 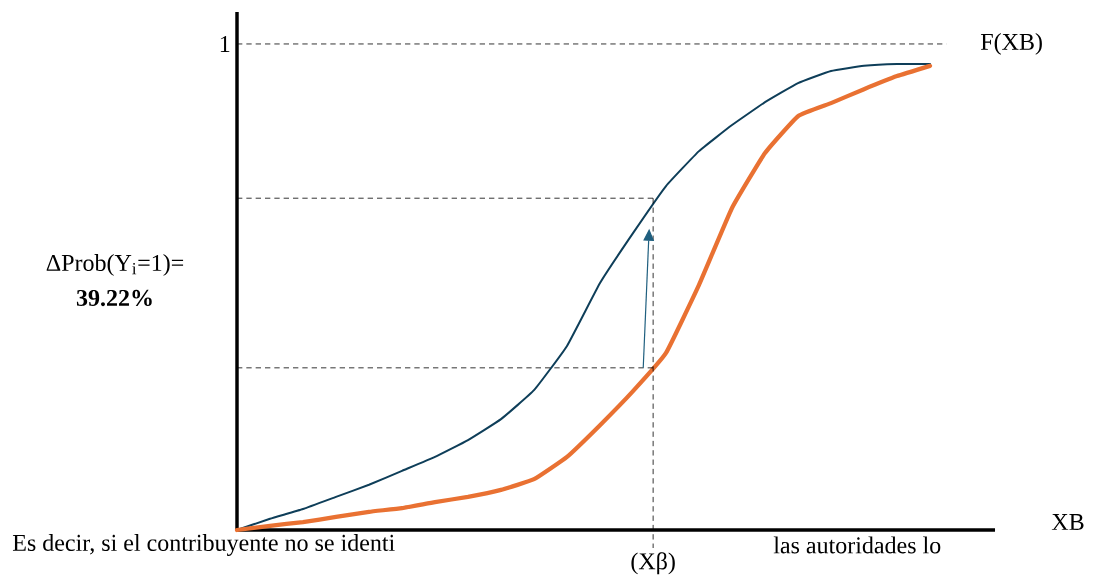 What do you see at coordinates (225, 44) in the screenshot?
I see `ref-line-label: 1` at bounding box center [225, 44].